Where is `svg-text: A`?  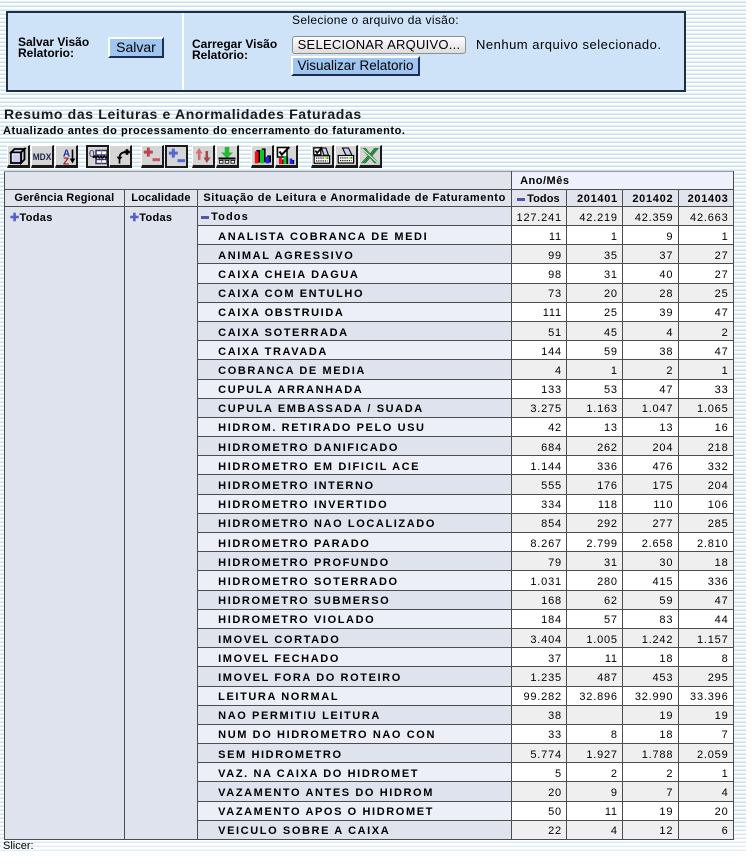 svg-text: A is located at coordinates (66, 154).